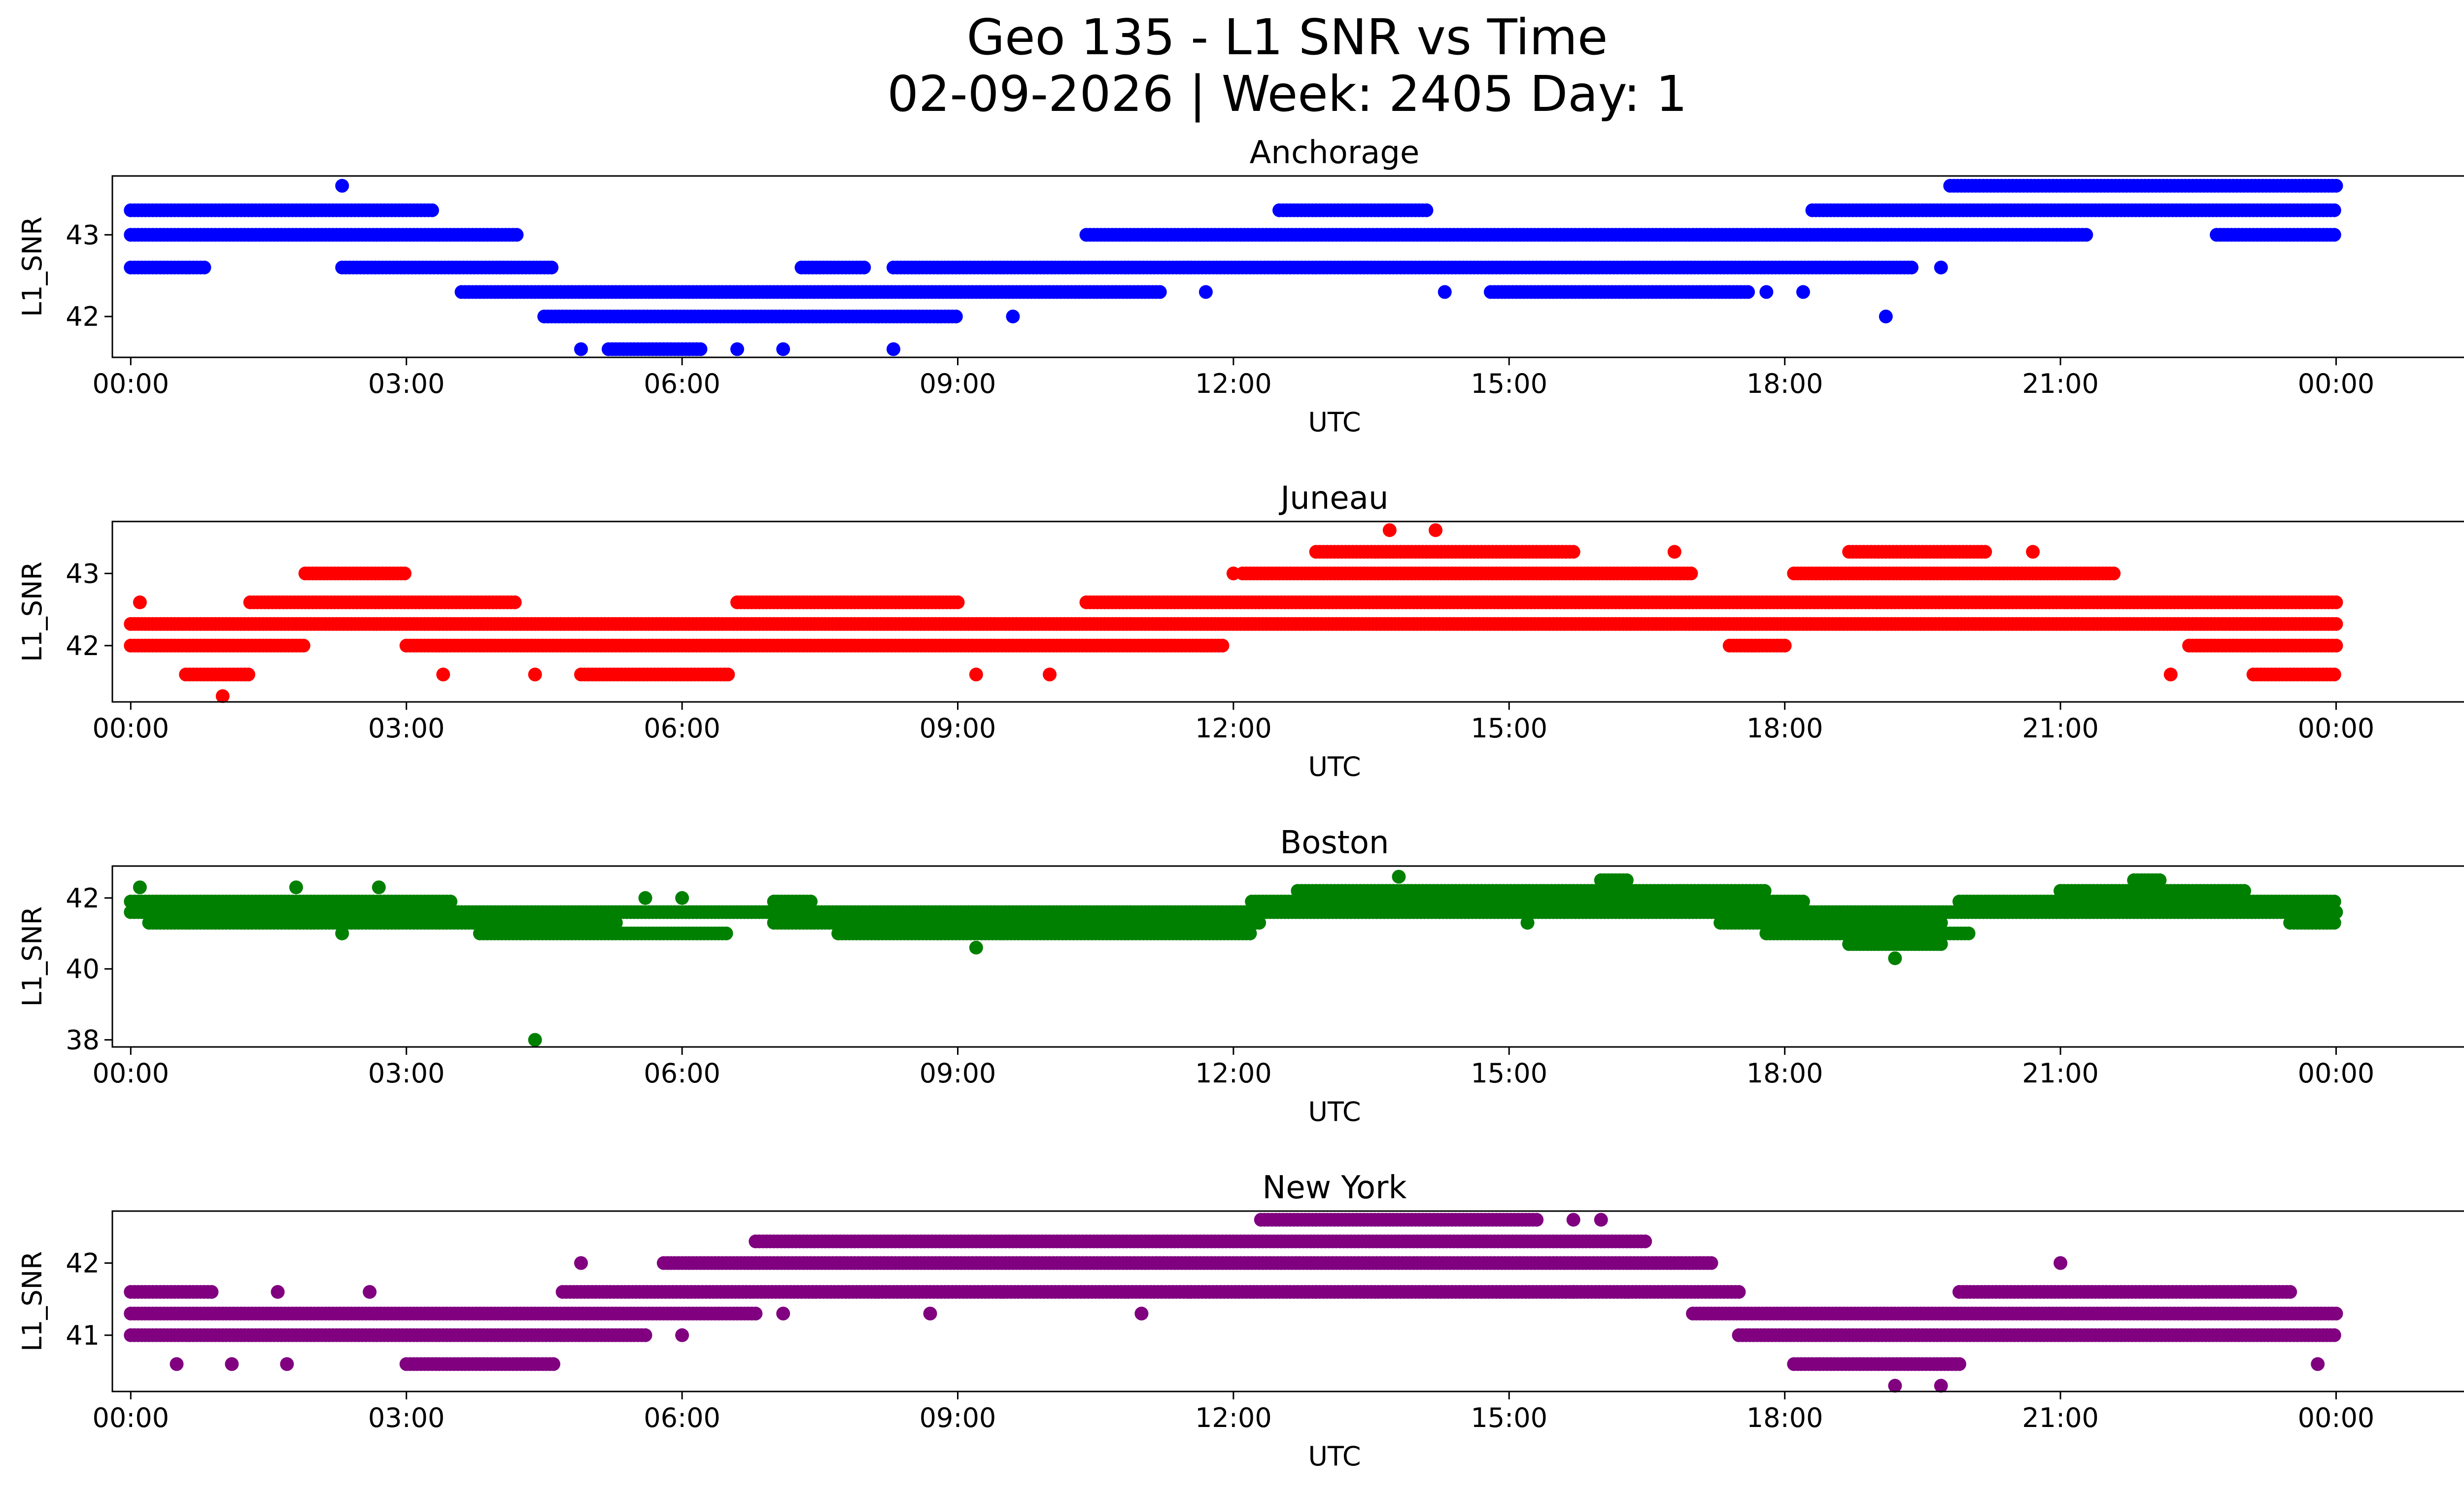 The image size is (2464, 1495). What do you see at coordinates (1334, 422) in the screenshot?
I see `anchorage-x-axis-label: UTC` at bounding box center [1334, 422].